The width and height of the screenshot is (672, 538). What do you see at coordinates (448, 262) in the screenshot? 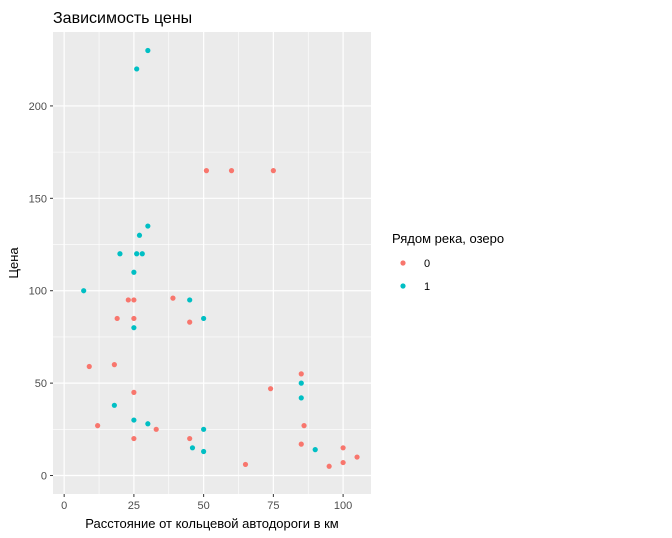
I see `legend: Рядом река, озеро 01` at bounding box center [448, 262].